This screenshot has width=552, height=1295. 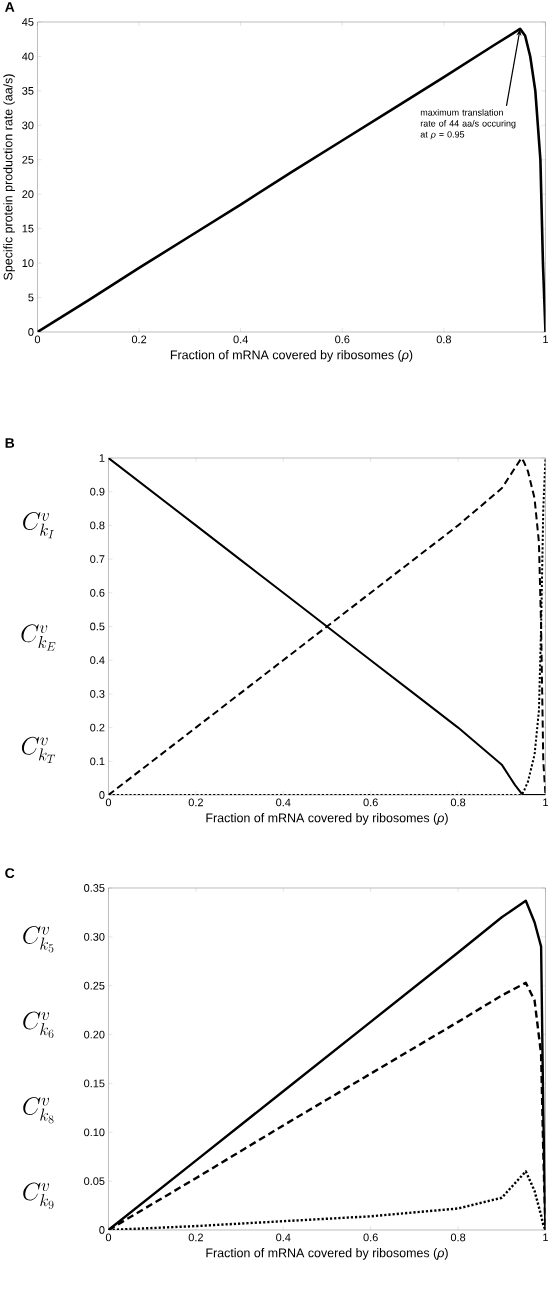 I want to click on text: $C^{v}_{k_{I}}$, so click(x=38, y=525).